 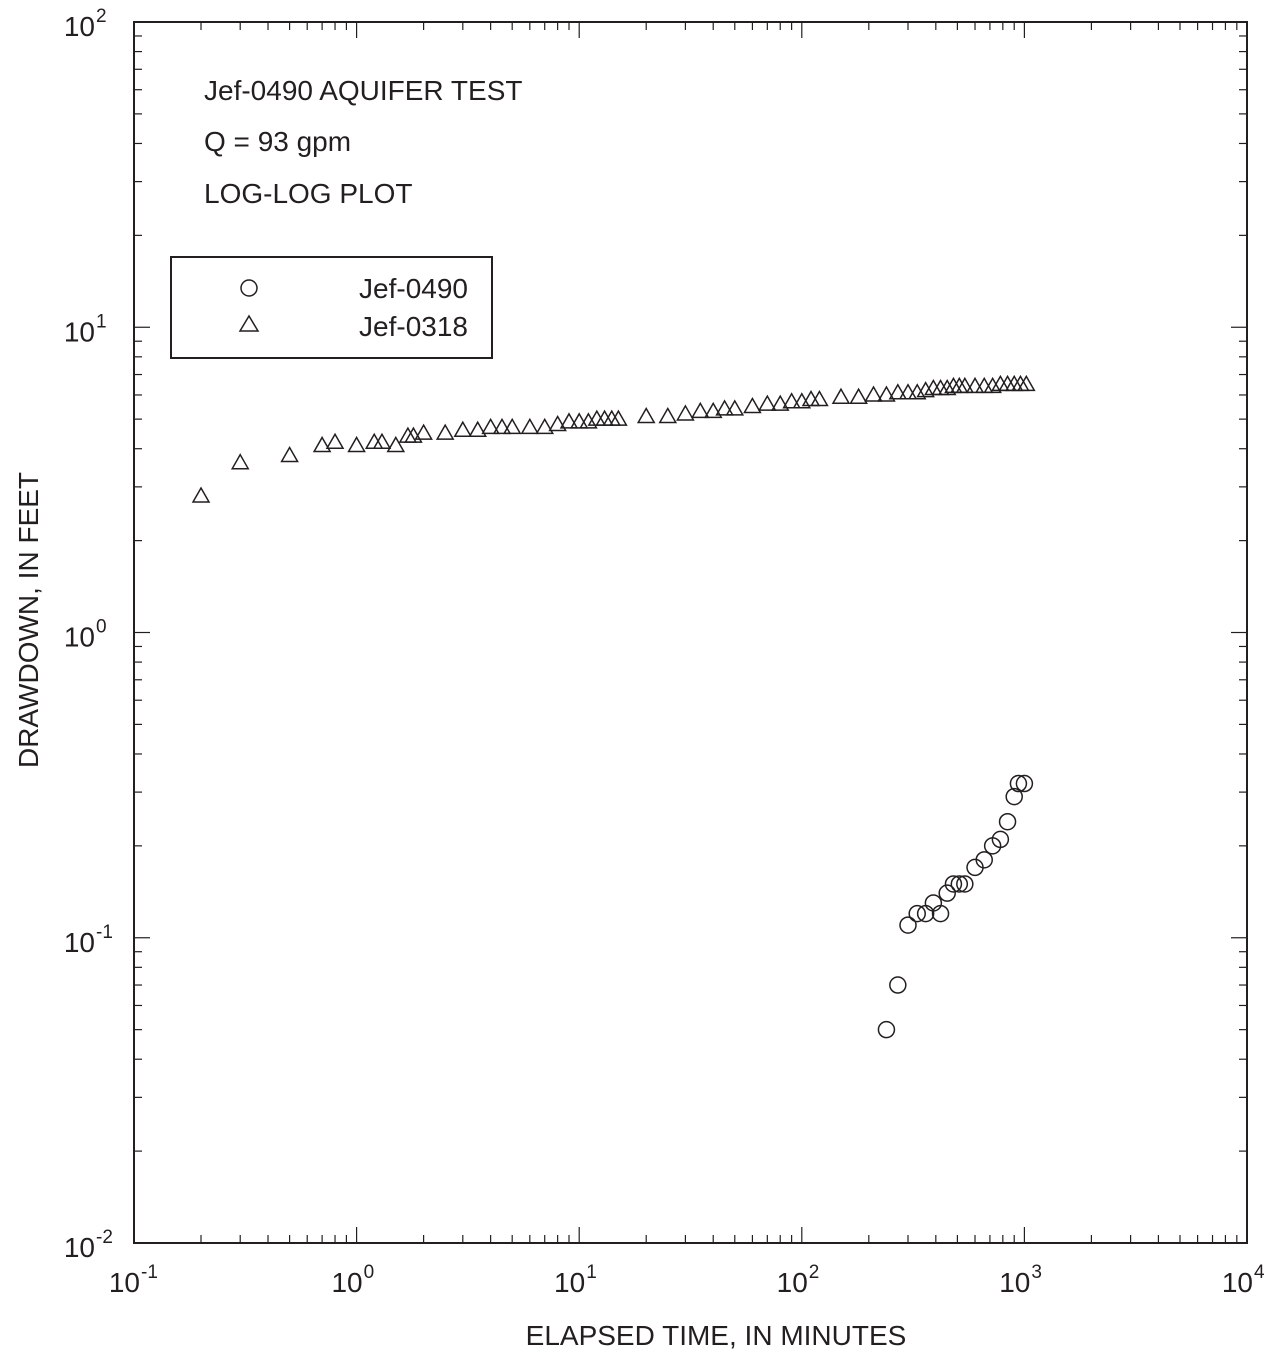 I want to click on x-tick-label: 10 0, so click(x=352, y=1280).